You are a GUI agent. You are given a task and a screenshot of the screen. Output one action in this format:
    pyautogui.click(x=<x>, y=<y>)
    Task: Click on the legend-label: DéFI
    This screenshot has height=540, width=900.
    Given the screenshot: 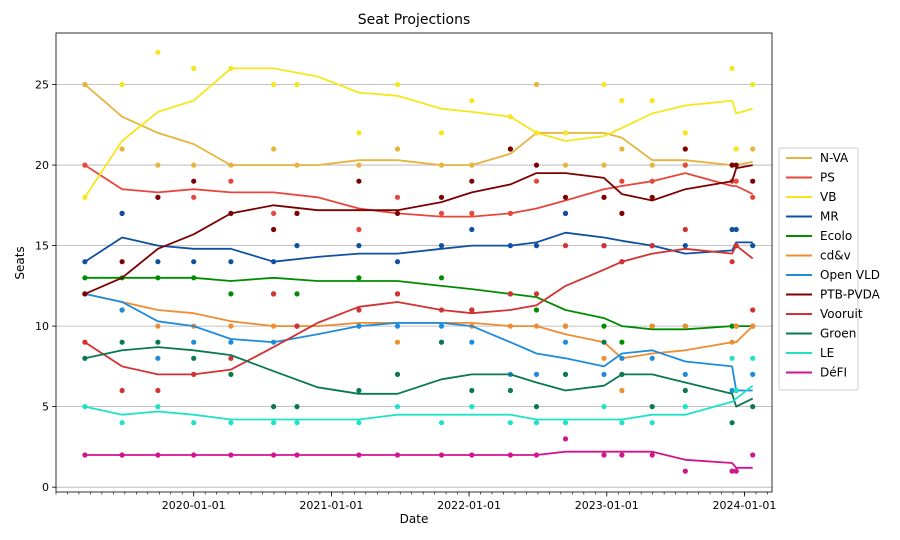 What is the action you would take?
    pyautogui.click(x=833, y=373)
    